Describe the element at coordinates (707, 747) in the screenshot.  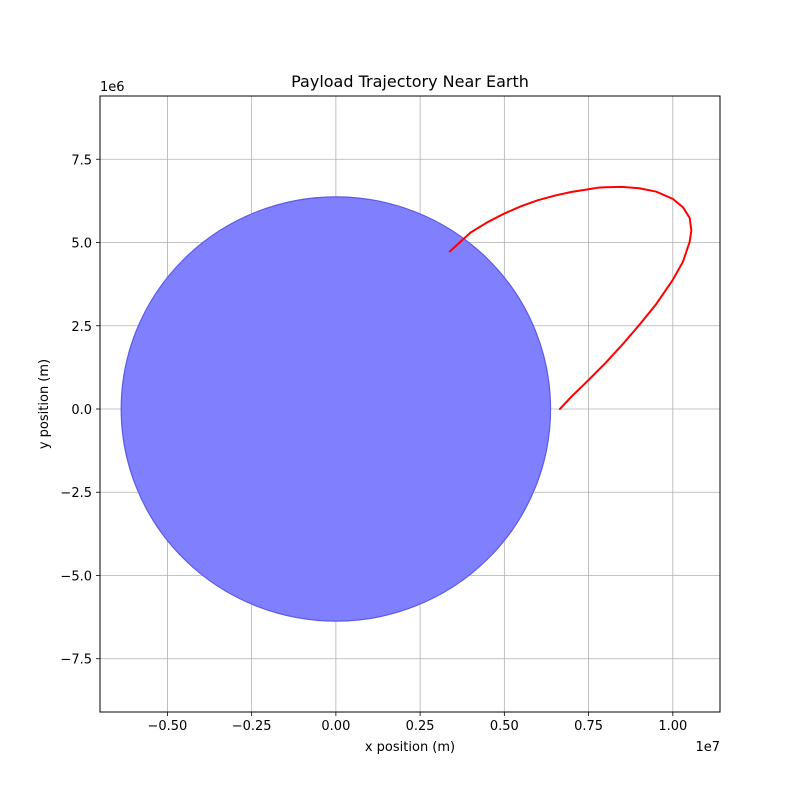
I see `x-axis-offset-label: 1e7` at that location.